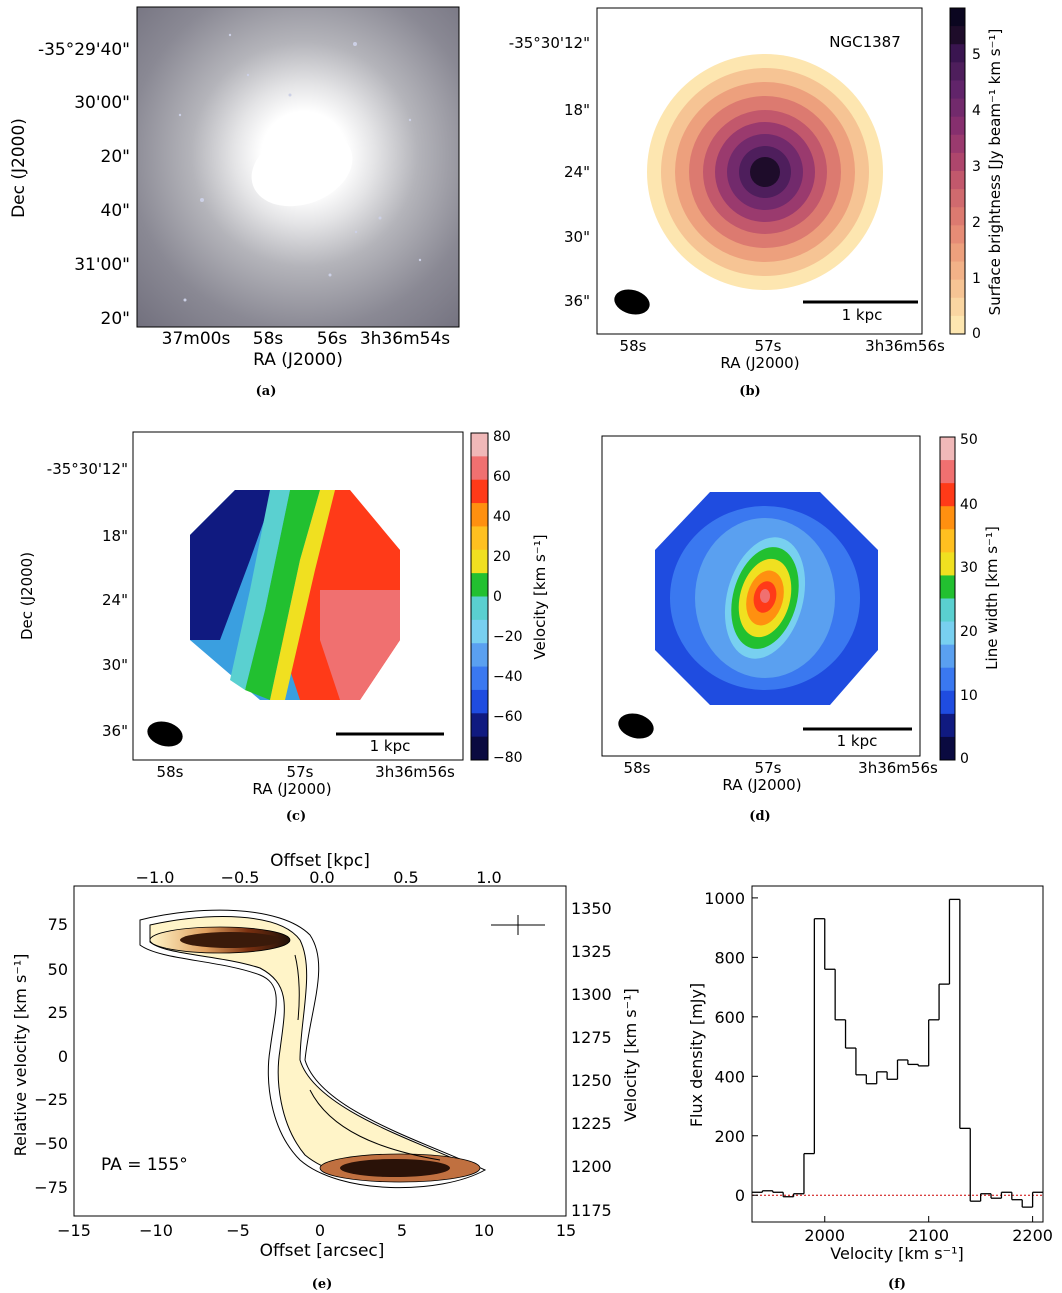 The width and height of the screenshot is (1062, 1293). What do you see at coordinates (266, 391) in the screenshot?
I see `caption-a: (a)` at bounding box center [266, 391].